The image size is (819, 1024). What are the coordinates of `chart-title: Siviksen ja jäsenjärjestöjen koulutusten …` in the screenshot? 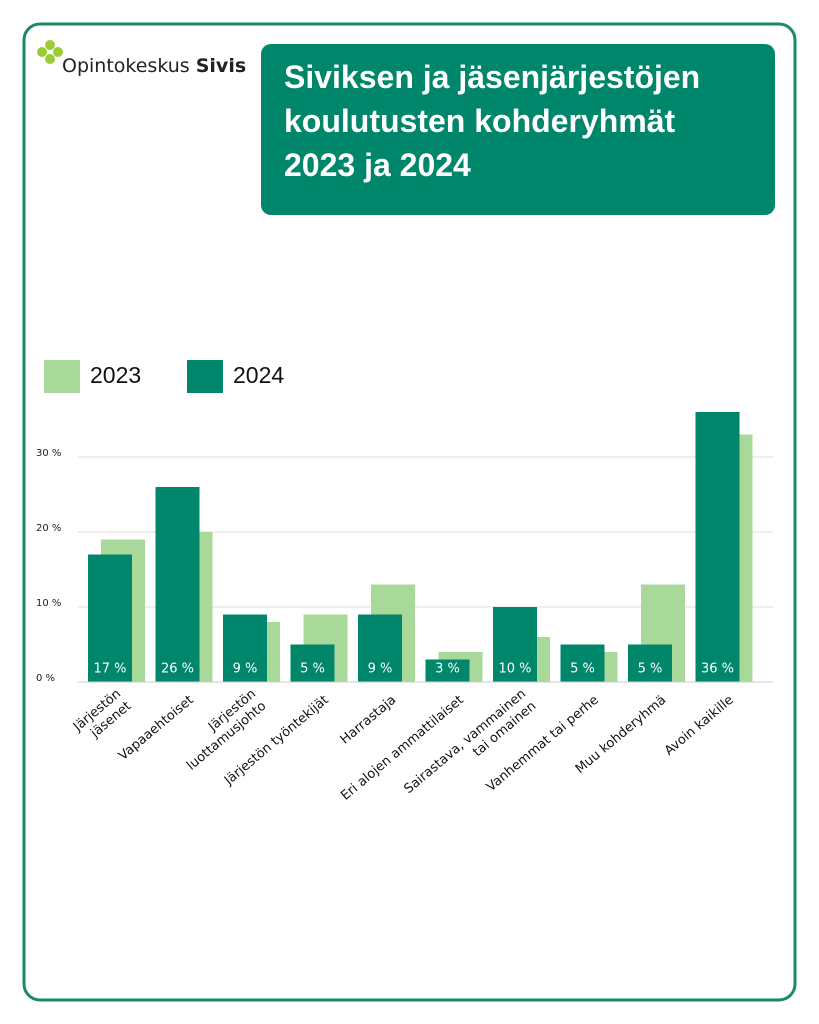 It's located at (492, 121).